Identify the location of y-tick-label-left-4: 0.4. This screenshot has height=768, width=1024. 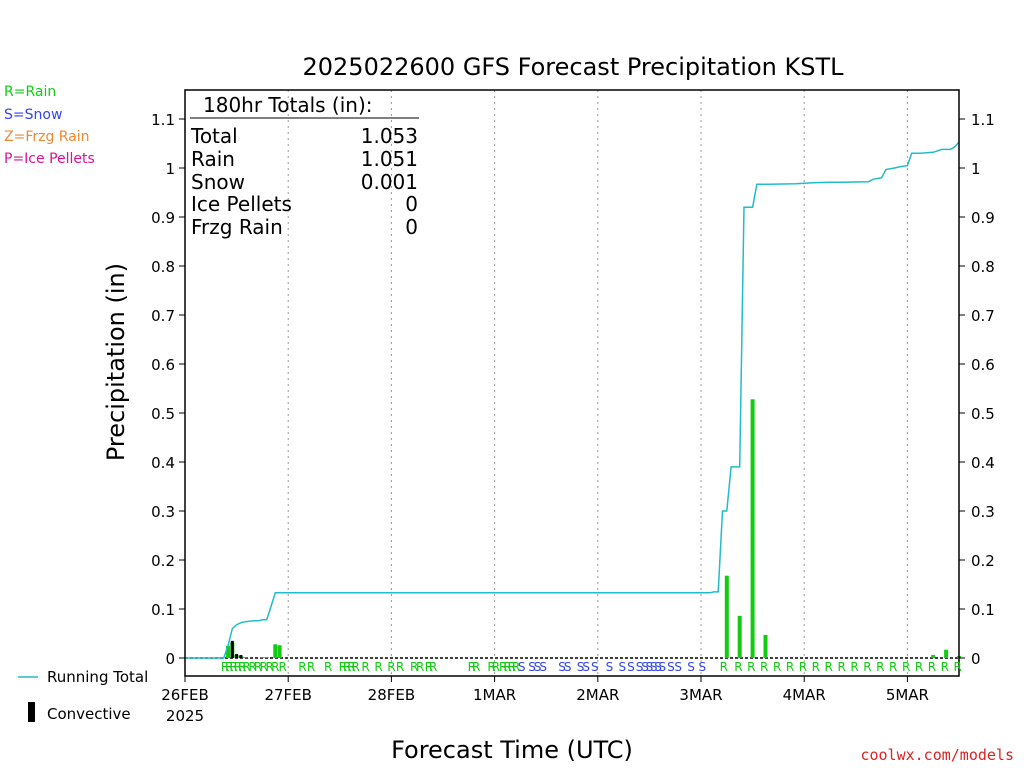
(163, 463).